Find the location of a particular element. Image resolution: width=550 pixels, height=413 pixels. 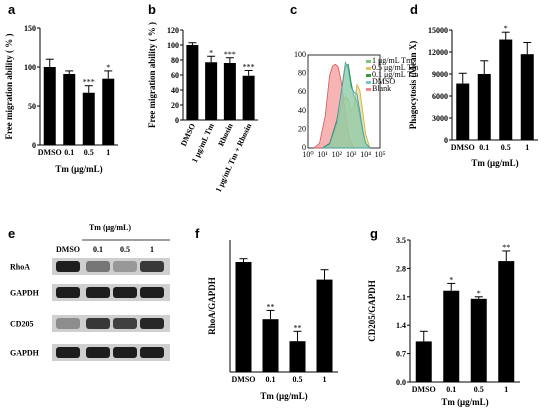

x-tick-label: 1 μg/mL Tm + Rhosin is located at coordinates (234, 158).